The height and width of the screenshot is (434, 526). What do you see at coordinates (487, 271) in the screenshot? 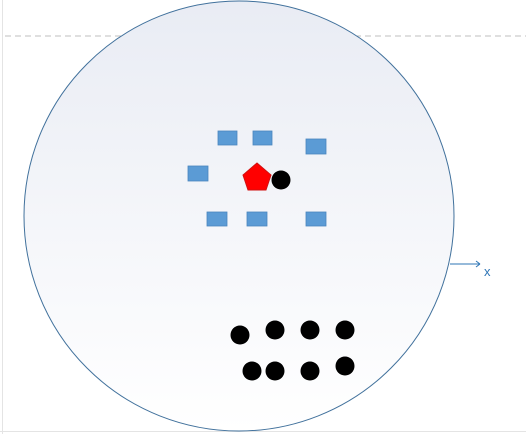
I see `x-axis-label: x` at bounding box center [487, 271].